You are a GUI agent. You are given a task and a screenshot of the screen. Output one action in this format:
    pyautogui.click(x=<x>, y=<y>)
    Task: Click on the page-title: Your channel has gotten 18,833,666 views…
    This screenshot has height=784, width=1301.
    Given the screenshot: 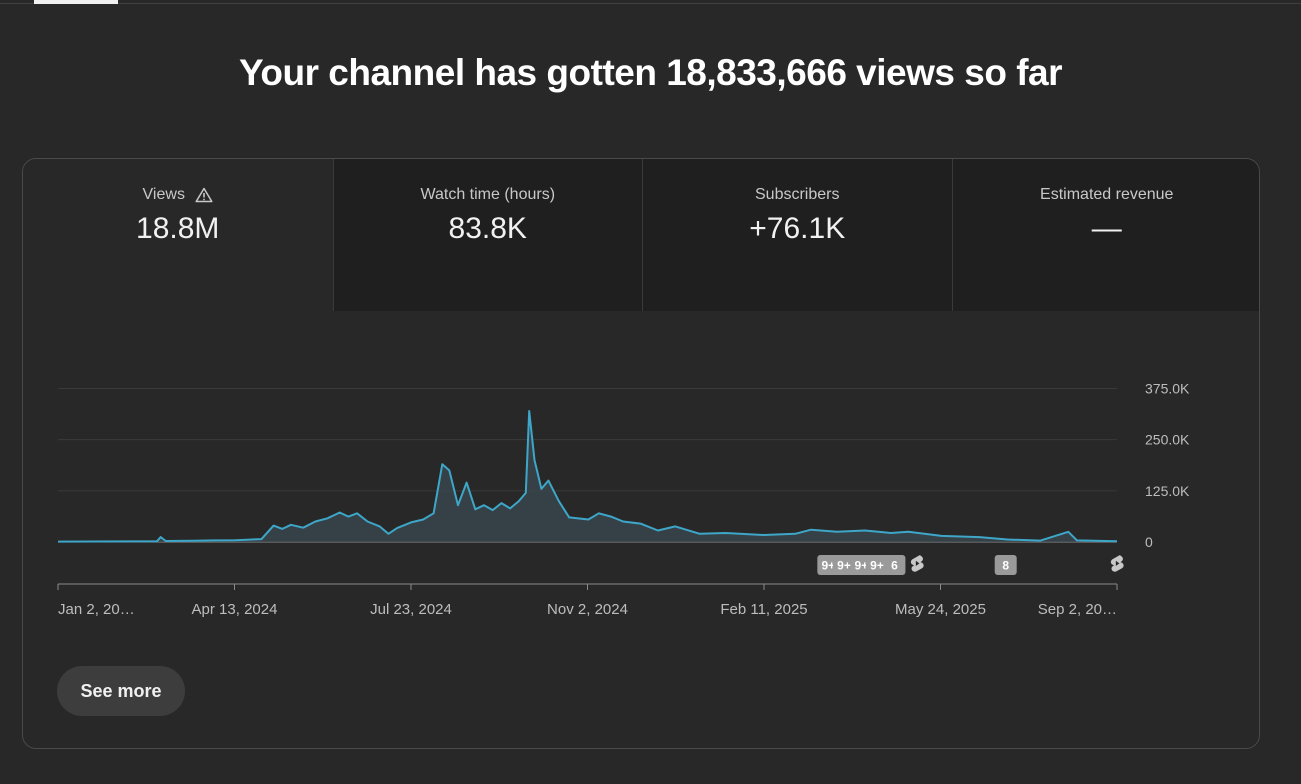 What is the action you would take?
    pyautogui.click(x=650, y=72)
    